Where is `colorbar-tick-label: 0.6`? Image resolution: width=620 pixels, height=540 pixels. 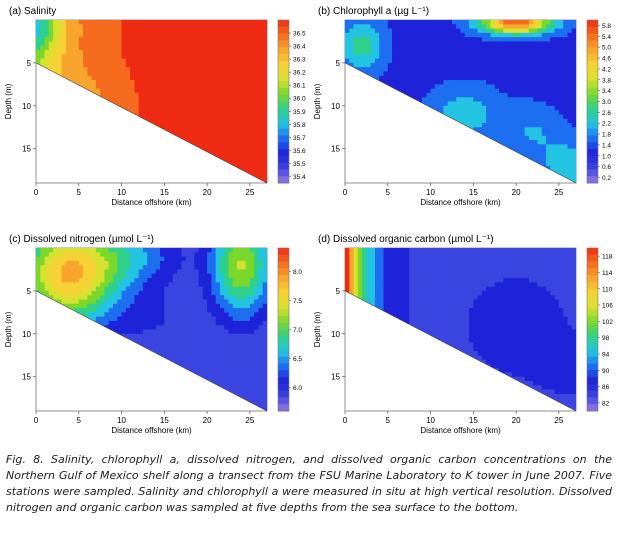
colorbar-tick-label: 0.6 is located at coordinates (606, 167).